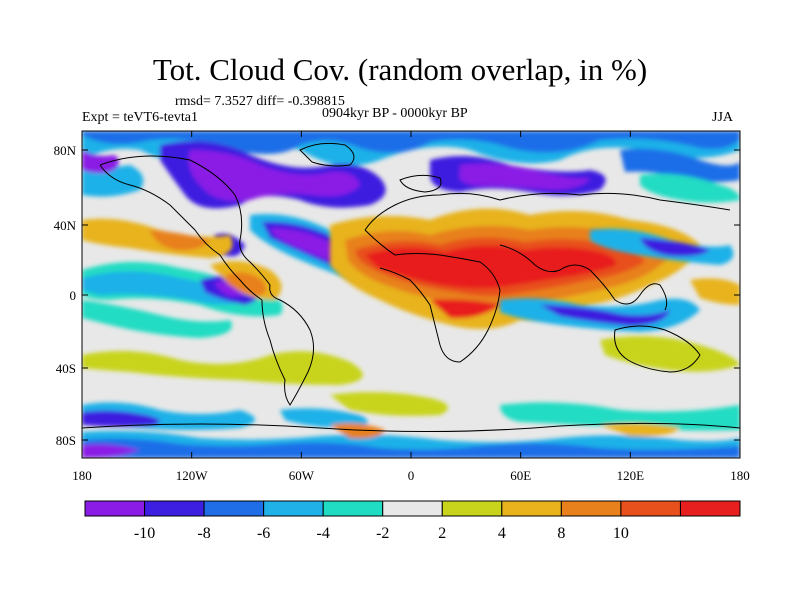  What do you see at coordinates (723, 117) in the screenshot?
I see `season-label: JJA` at bounding box center [723, 117].